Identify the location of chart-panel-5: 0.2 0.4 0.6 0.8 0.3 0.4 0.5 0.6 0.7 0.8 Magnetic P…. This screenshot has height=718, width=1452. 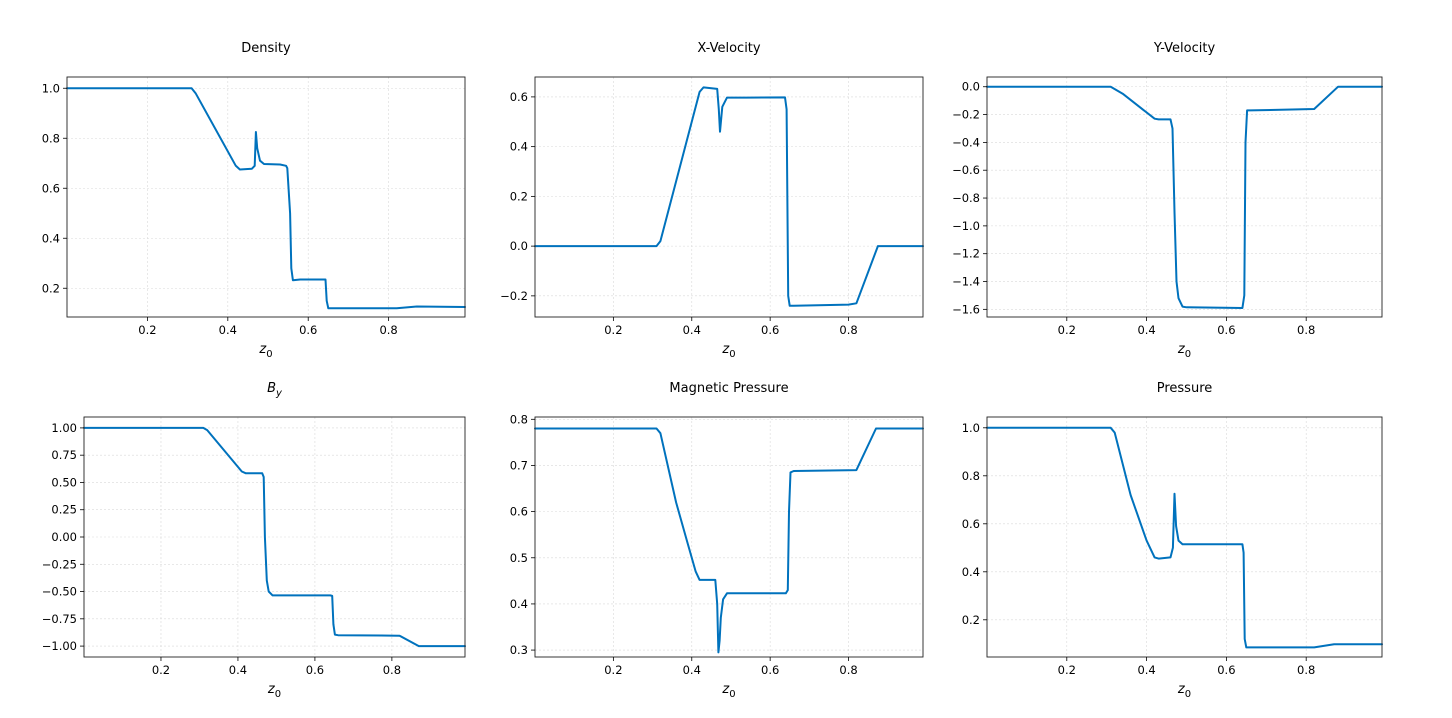
(717, 540).